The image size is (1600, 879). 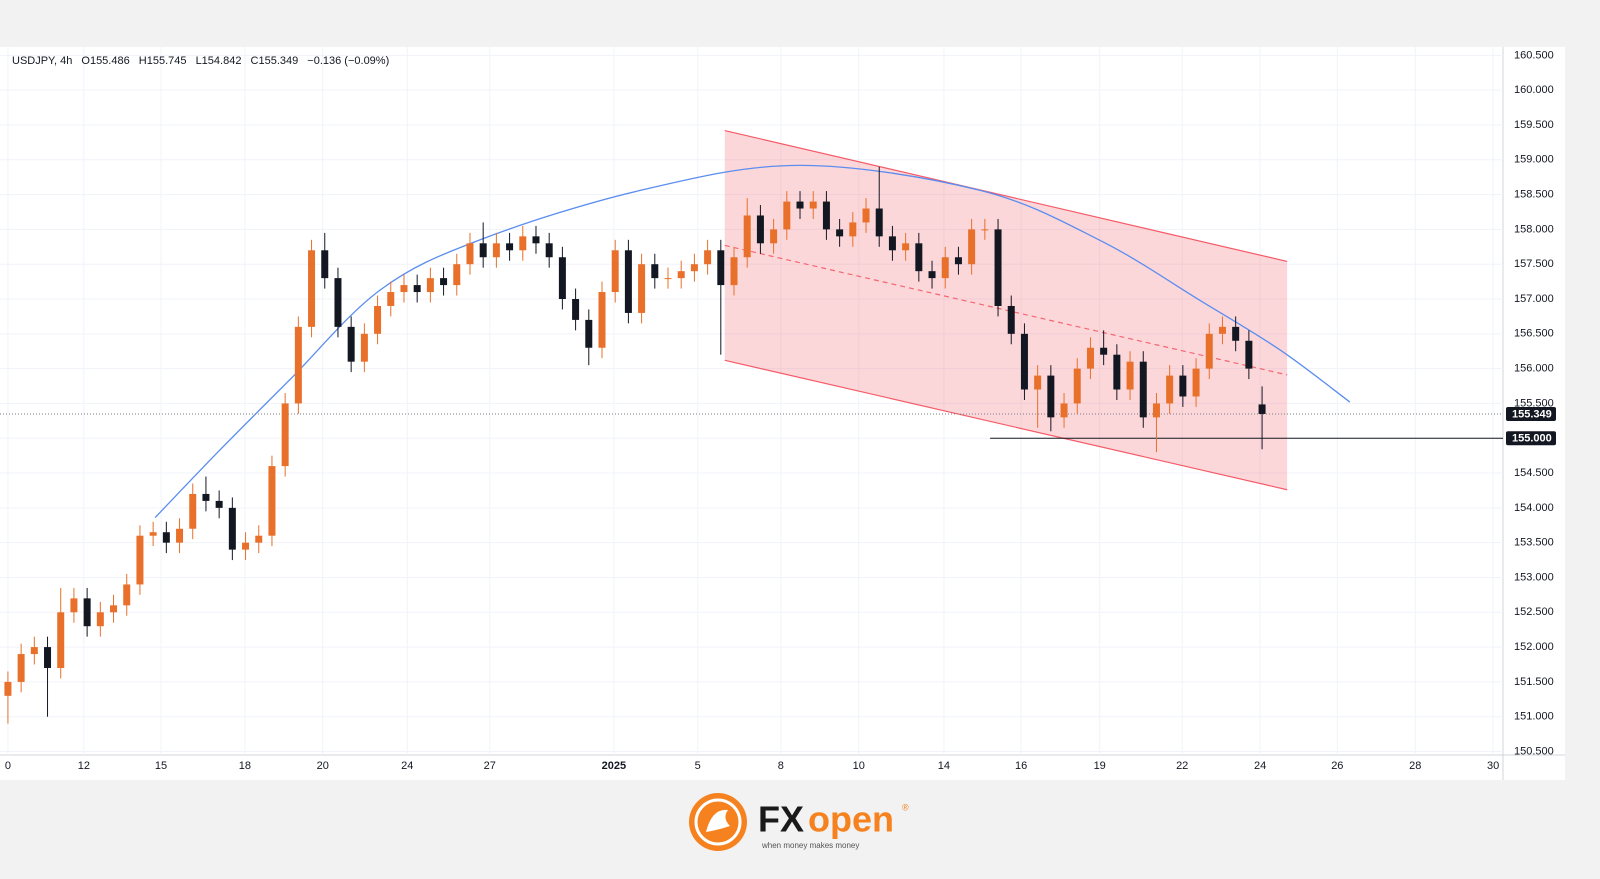 I want to click on x-tick-label: 18, so click(x=245, y=766).